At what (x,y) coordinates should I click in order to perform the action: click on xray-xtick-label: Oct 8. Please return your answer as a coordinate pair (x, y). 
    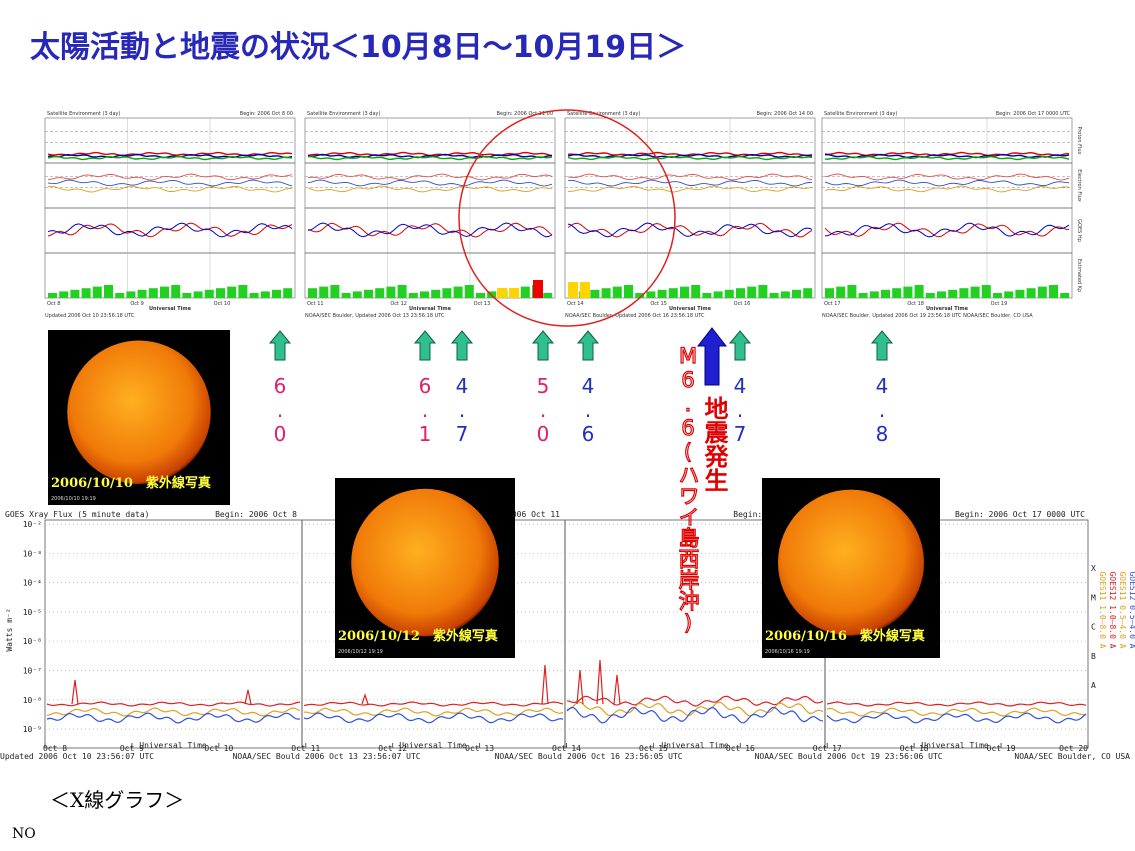
    Looking at the image, I should click on (55, 748).